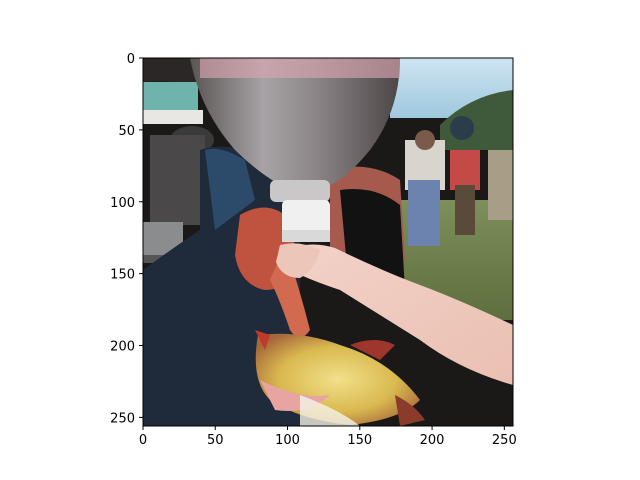 The height and width of the screenshot is (480, 640). Describe the element at coordinates (143, 440) in the screenshot. I see `x-tick-label: 0` at that location.